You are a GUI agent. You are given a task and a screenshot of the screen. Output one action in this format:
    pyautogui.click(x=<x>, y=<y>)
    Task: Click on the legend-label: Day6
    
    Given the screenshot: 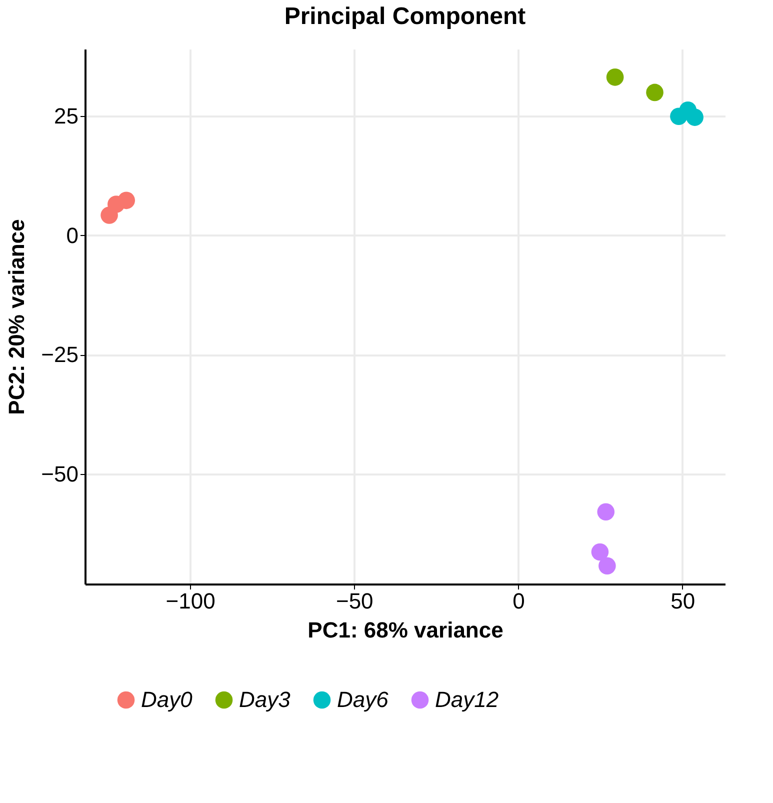 What is the action you would take?
    pyautogui.click(x=363, y=699)
    